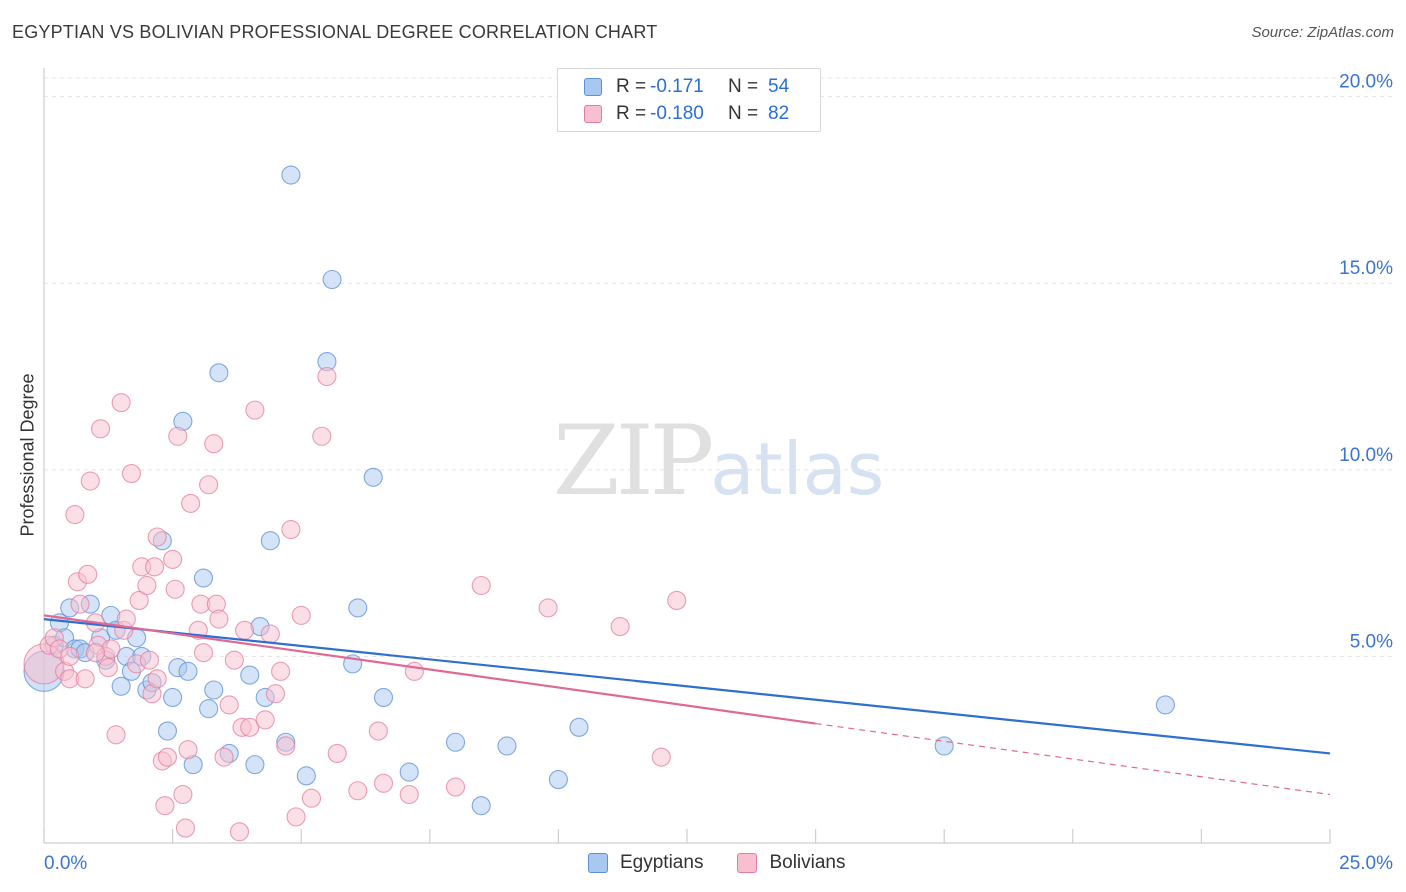 This screenshot has height=892, width=1406. What do you see at coordinates (593, 87) in the screenshot?
I see `legend-swatch-egyptians` at bounding box center [593, 87].